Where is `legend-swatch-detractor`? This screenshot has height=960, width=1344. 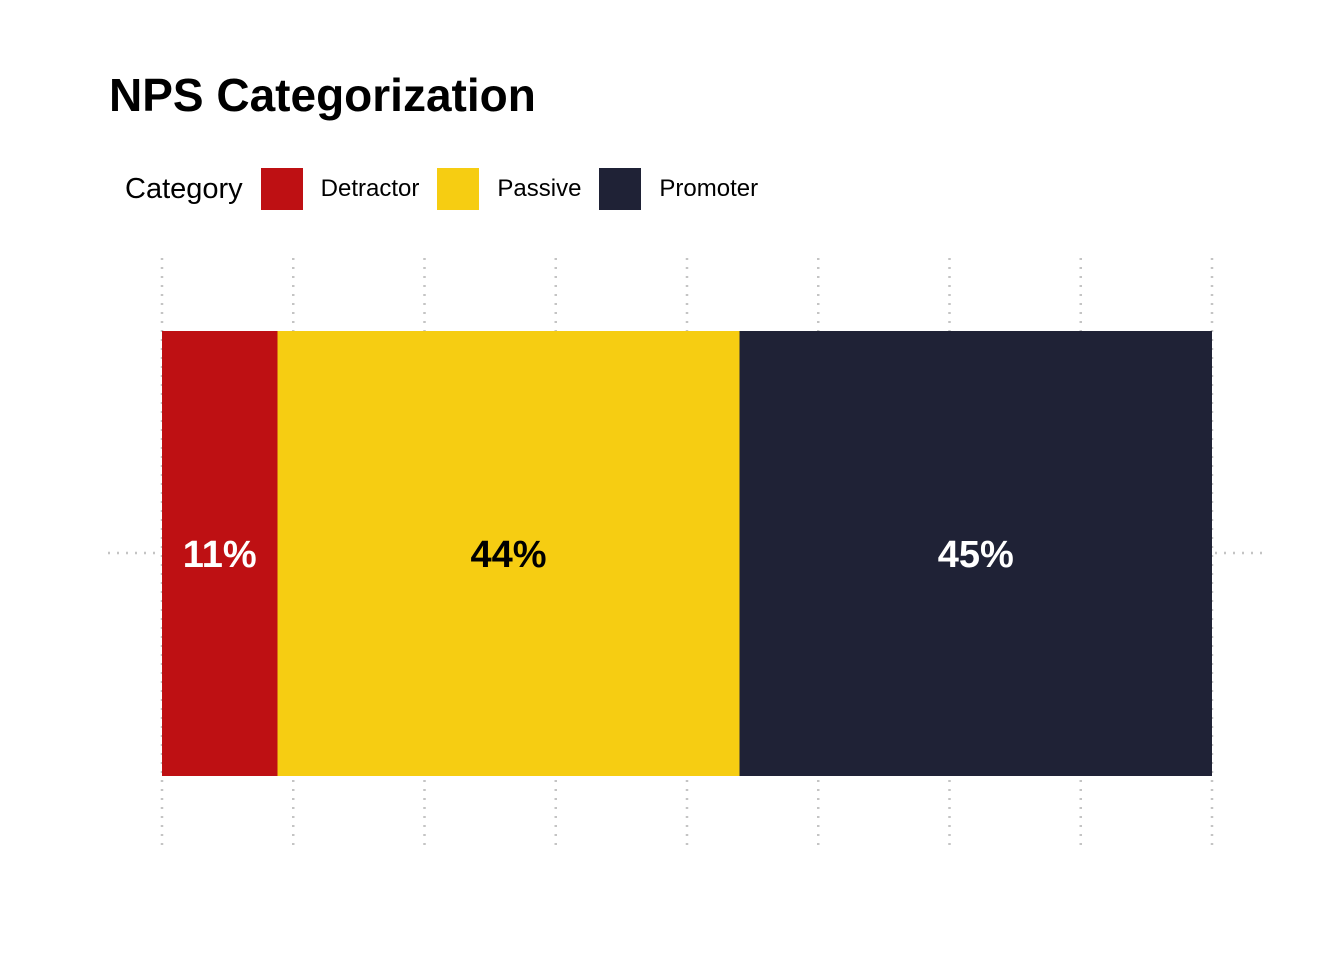 legend-swatch-detractor is located at coordinates (281, 189).